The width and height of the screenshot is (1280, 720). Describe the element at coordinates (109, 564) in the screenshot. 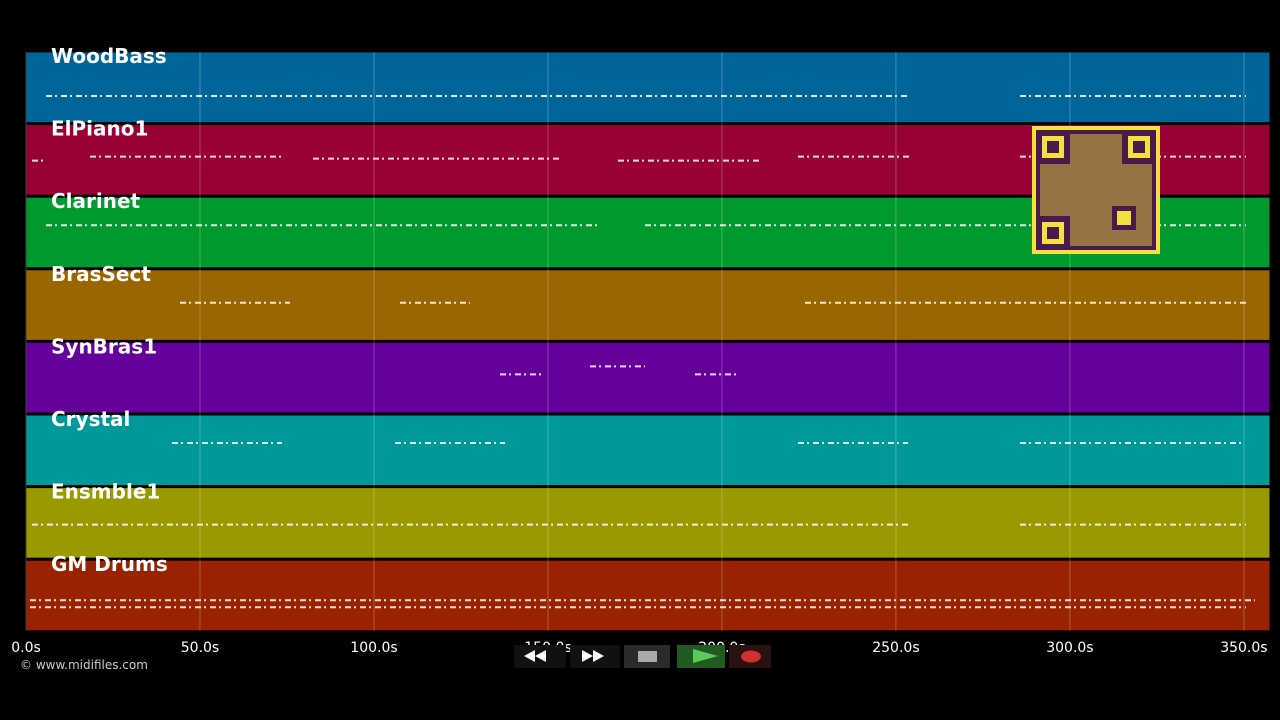

I see `track-name: GM Drums` at that location.